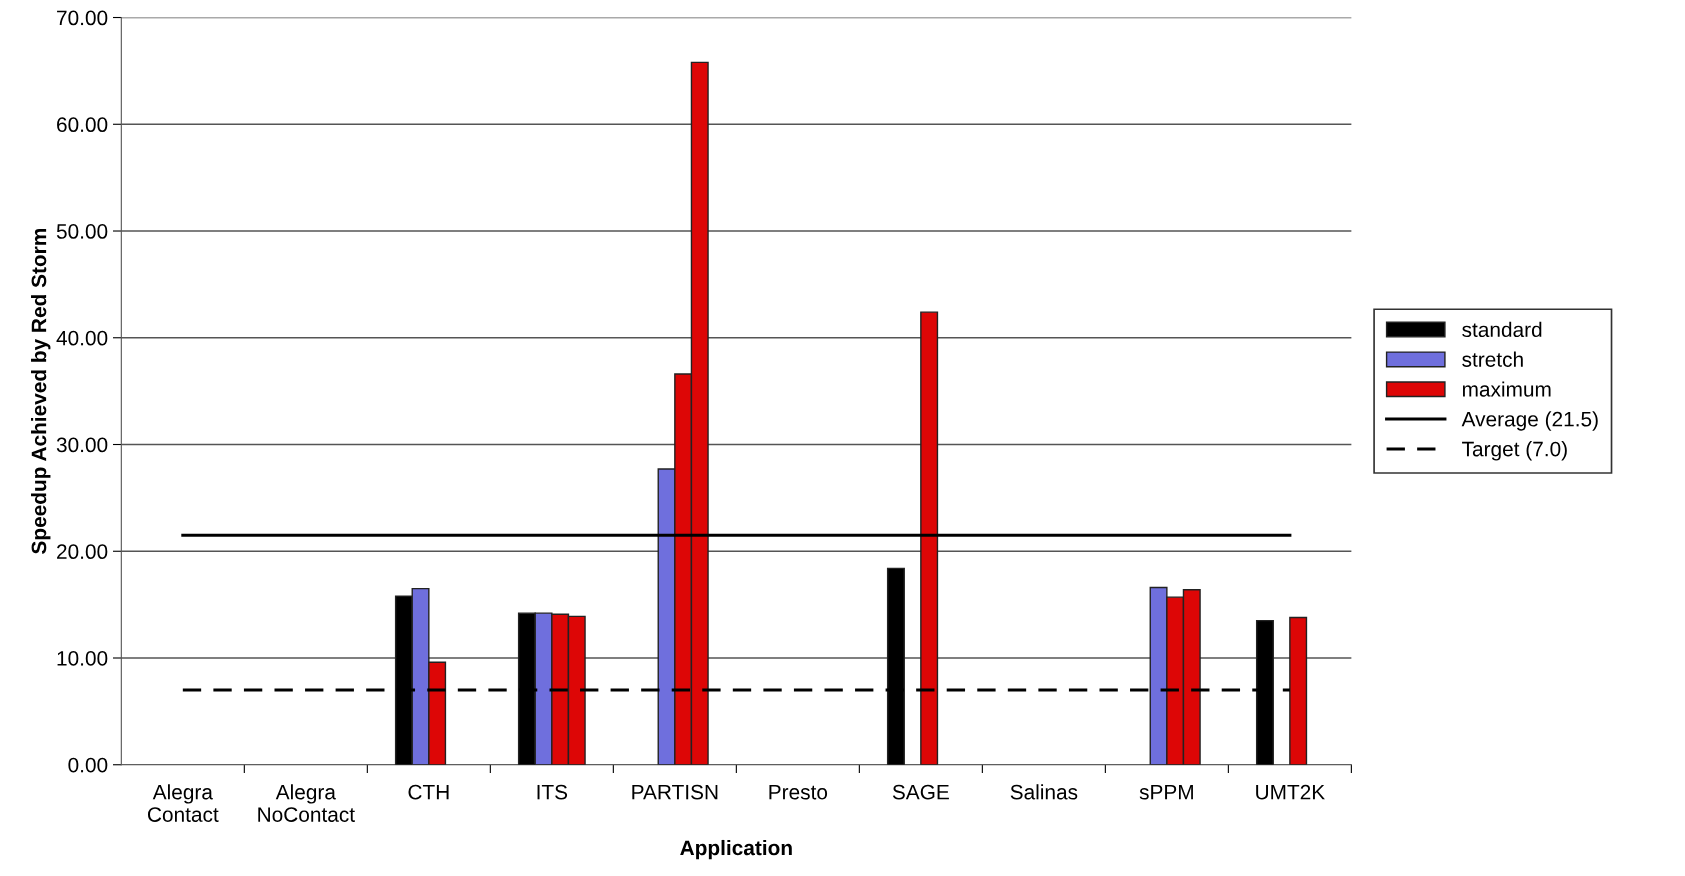 The width and height of the screenshot is (1685, 876). What do you see at coordinates (82, 125) in the screenshot?
I see `y-tick-label: 60.00` at bounding box center [82, 125].